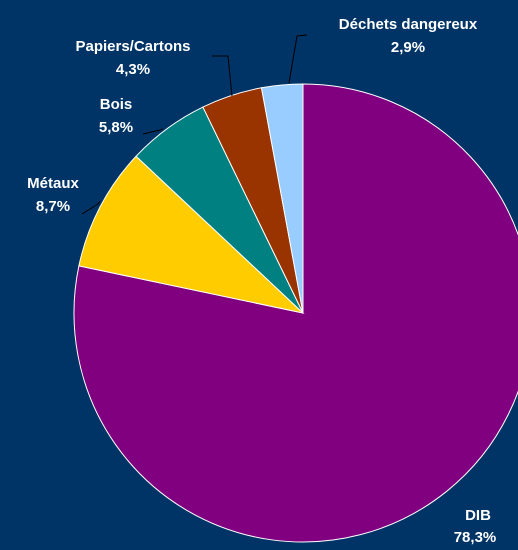 This screenshot has height=550, width=518. I want to click on slice-label-metaux: Métaux, so click(53, 183).